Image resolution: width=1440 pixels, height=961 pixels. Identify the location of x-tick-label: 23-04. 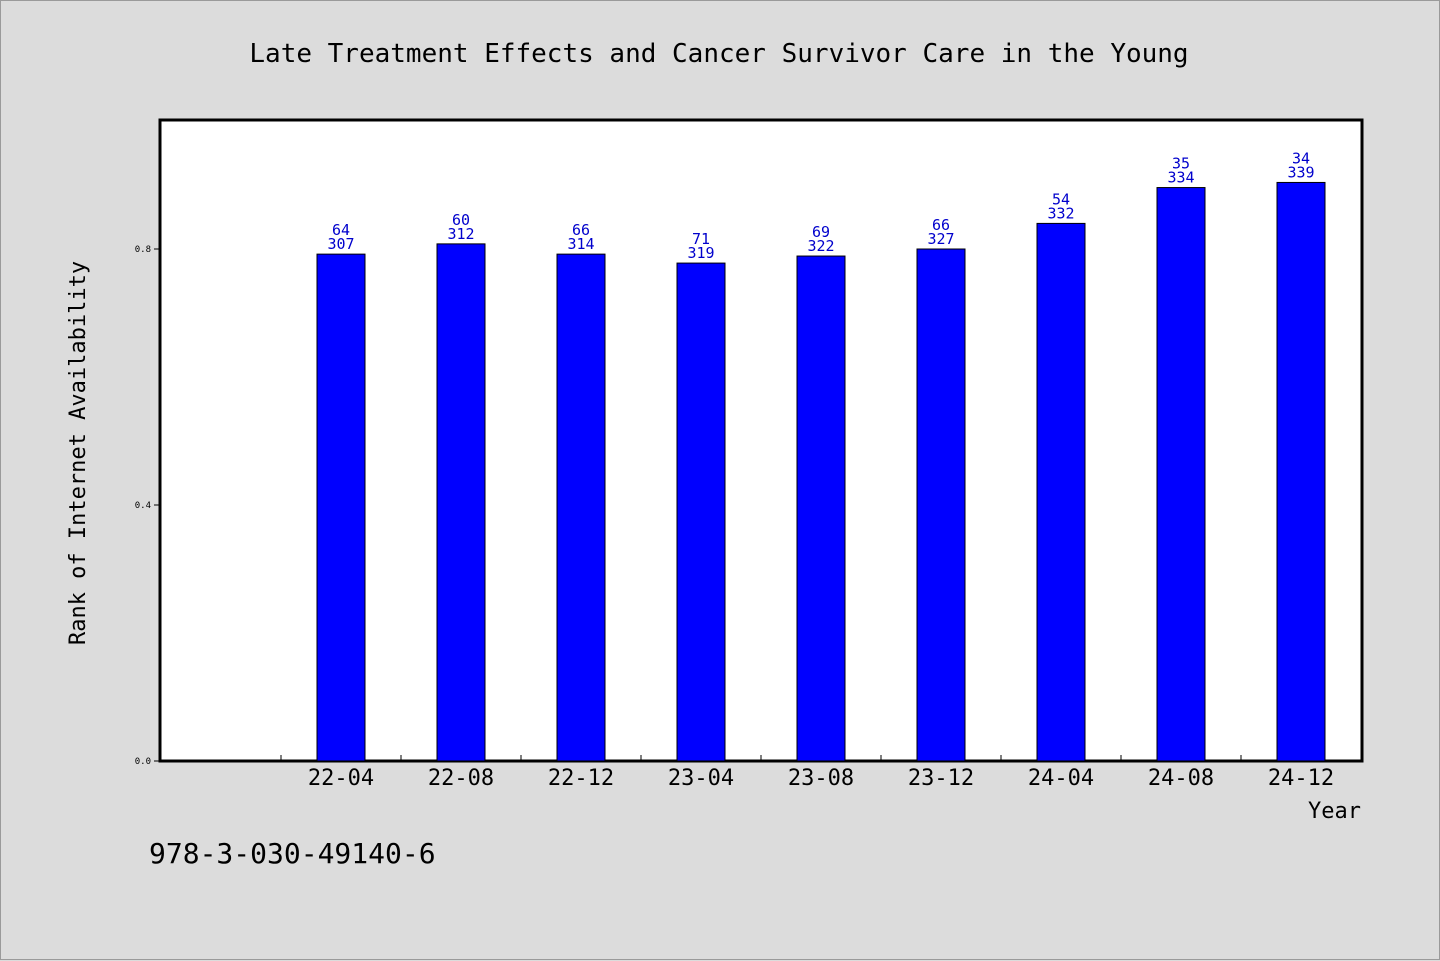
(701, 778).